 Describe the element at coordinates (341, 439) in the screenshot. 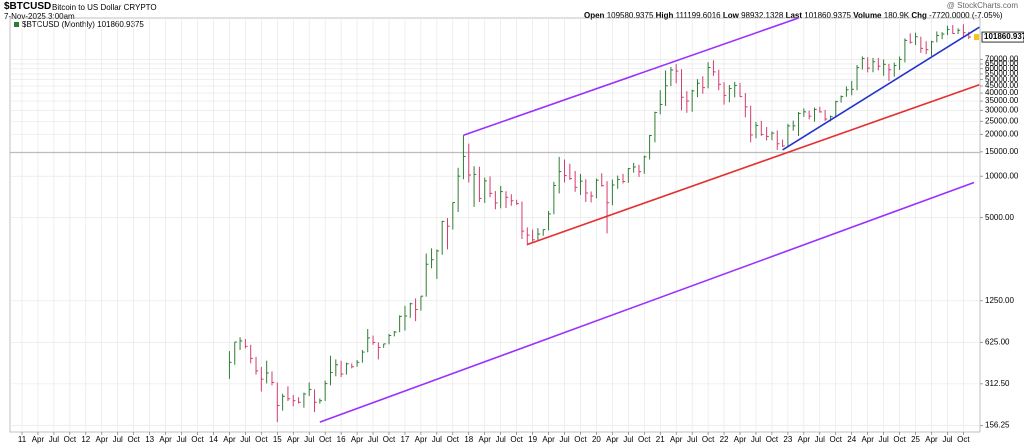

I see `x-tick-label: 16` at that location.